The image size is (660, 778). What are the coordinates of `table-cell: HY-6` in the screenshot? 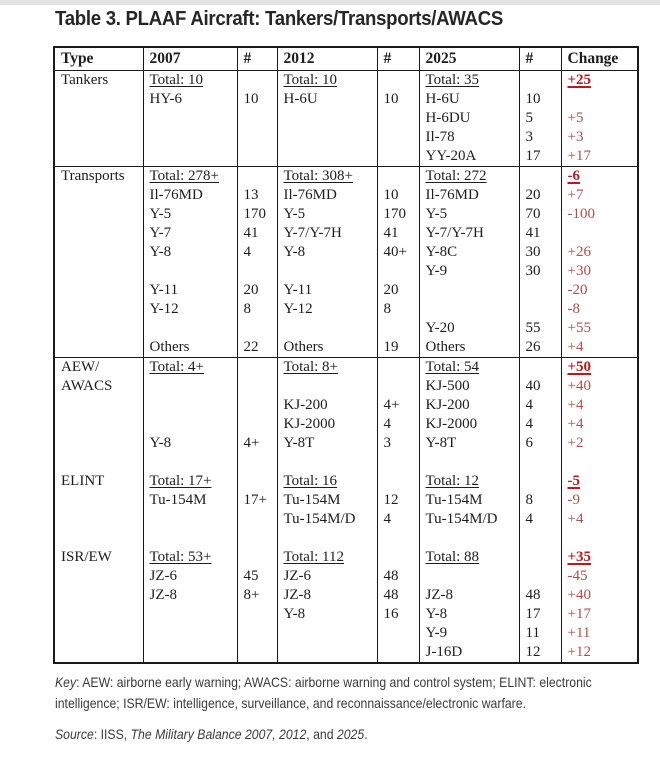 It's located at (190, 99).